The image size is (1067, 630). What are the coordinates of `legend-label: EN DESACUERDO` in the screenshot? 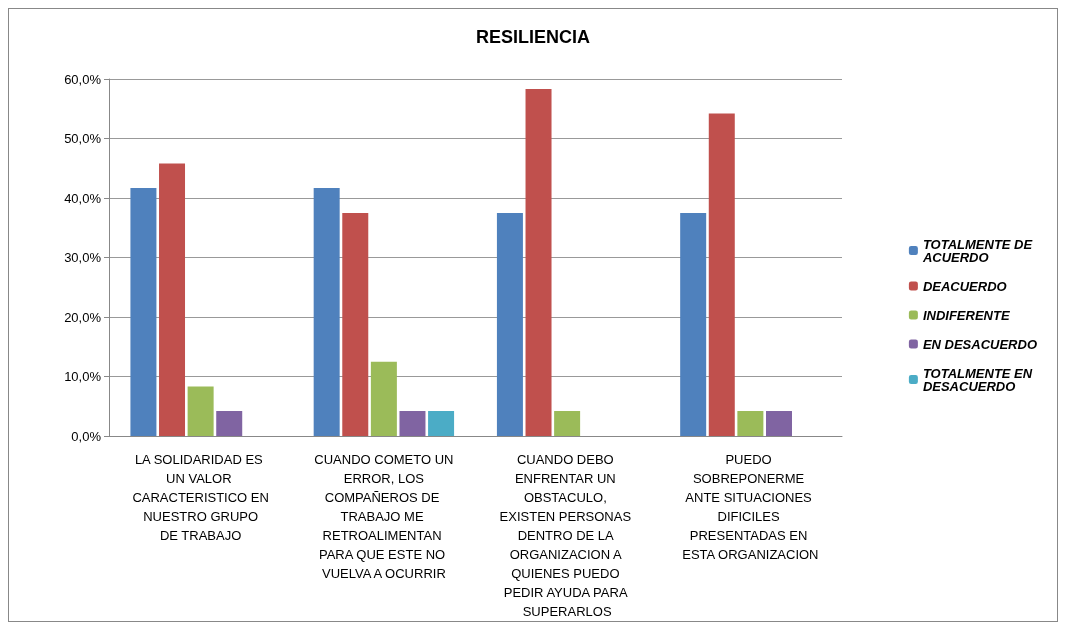 It's located at (979, 344).